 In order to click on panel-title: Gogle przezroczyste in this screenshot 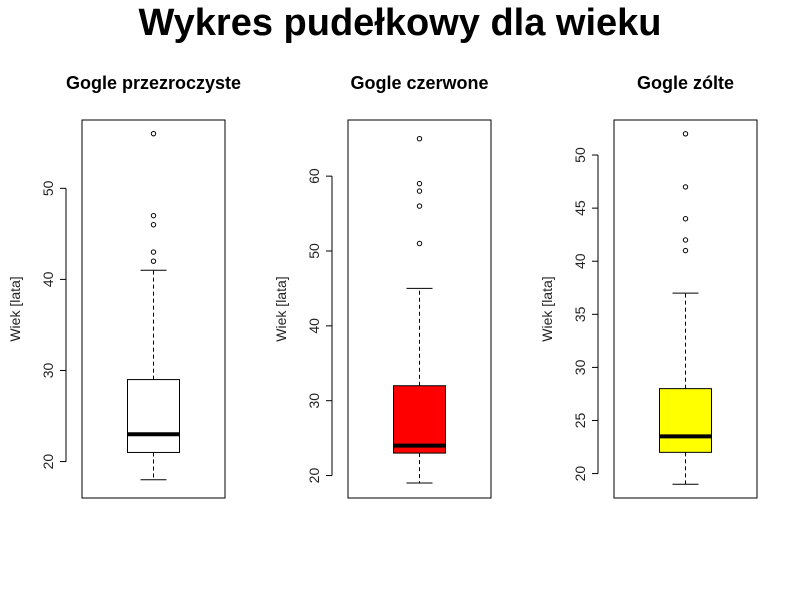, I will do `click(153, 83)`.